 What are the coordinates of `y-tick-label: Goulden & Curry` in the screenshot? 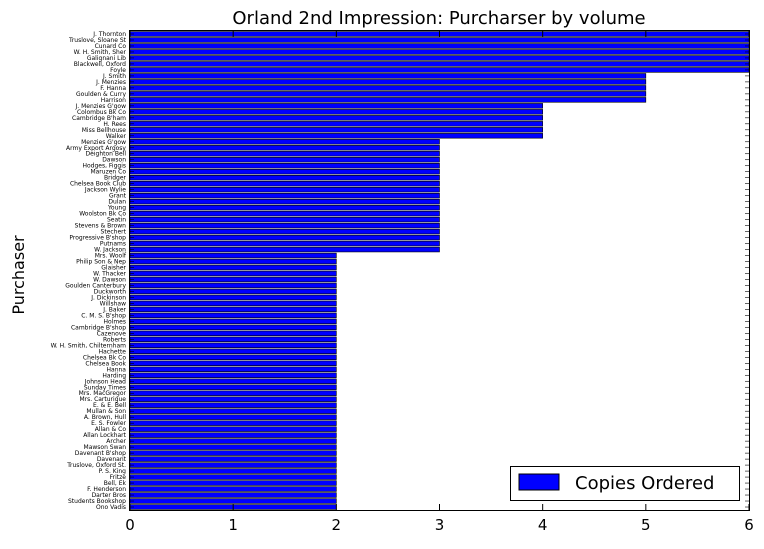 It's located at (101, 94).